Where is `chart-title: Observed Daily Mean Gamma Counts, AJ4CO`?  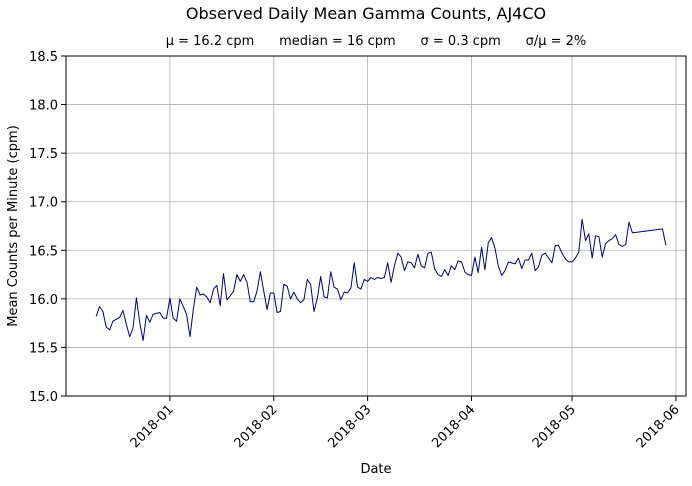
chart-title: Observed Daily Mean Gamma Counts, AJ4CO is located at coordinates (366, 13).